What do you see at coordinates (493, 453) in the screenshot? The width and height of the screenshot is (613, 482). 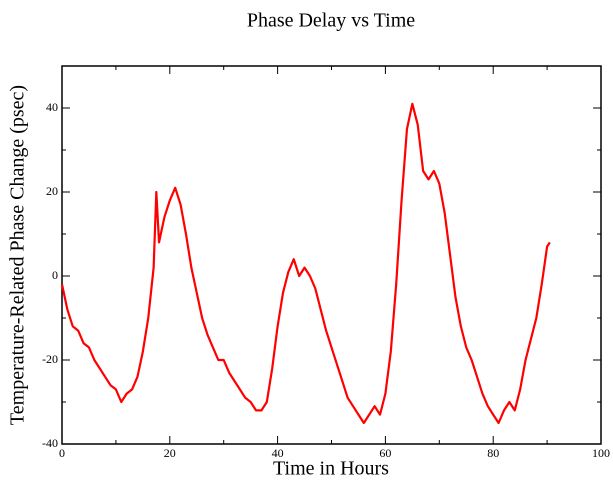 I see `x-tick-label: 80` at bounding box center [493, 453].